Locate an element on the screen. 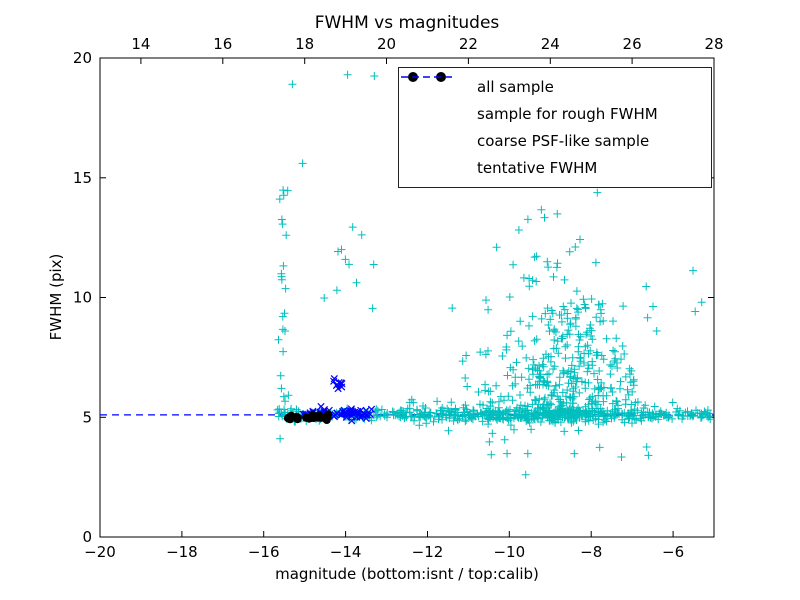  legend-entry-coarse-psf: coarse PSF-like sample is located at coordinates (555, 111).